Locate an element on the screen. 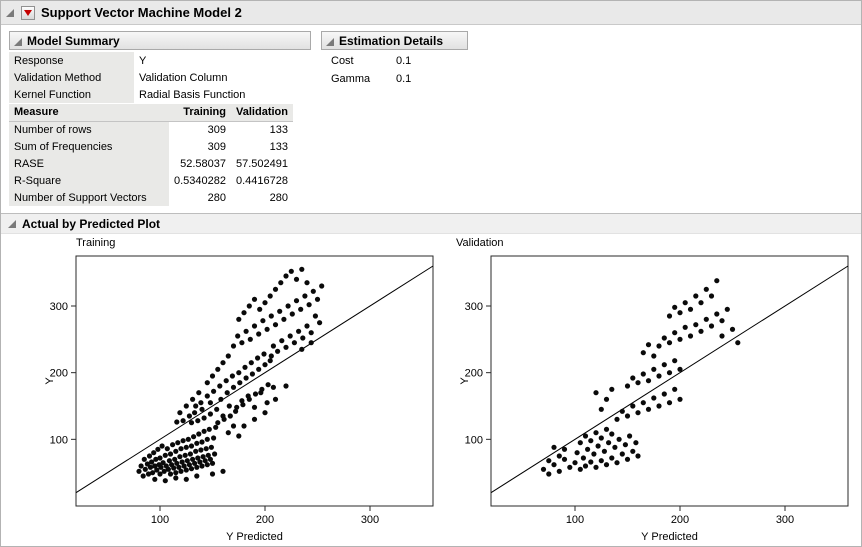  column-header: Validation is located at coordinates (262, 113).